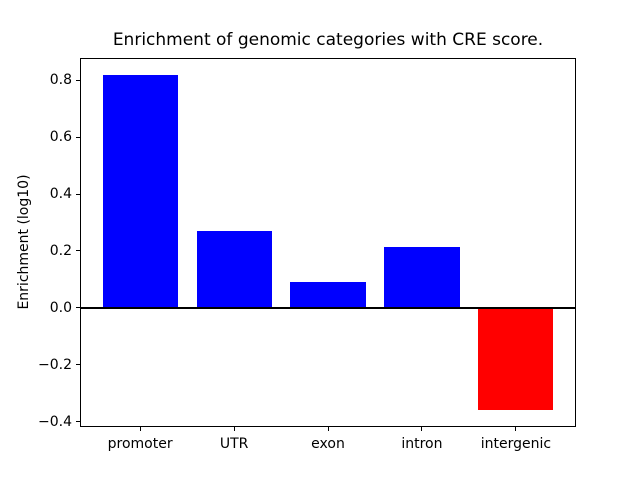 The image size is (640, 480). I want to click on y-tick-label: −0.4, so click(55, 421).